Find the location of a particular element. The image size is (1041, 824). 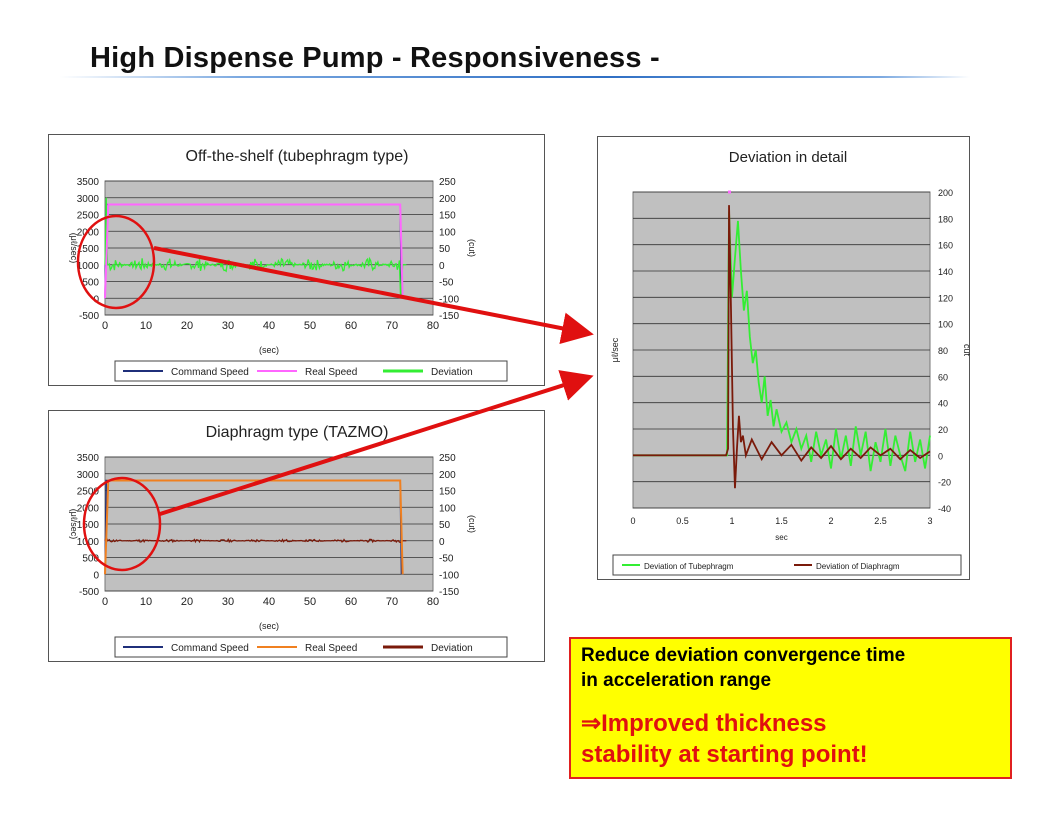

x-tick-label: 80 is located at coordinates (433, 602).